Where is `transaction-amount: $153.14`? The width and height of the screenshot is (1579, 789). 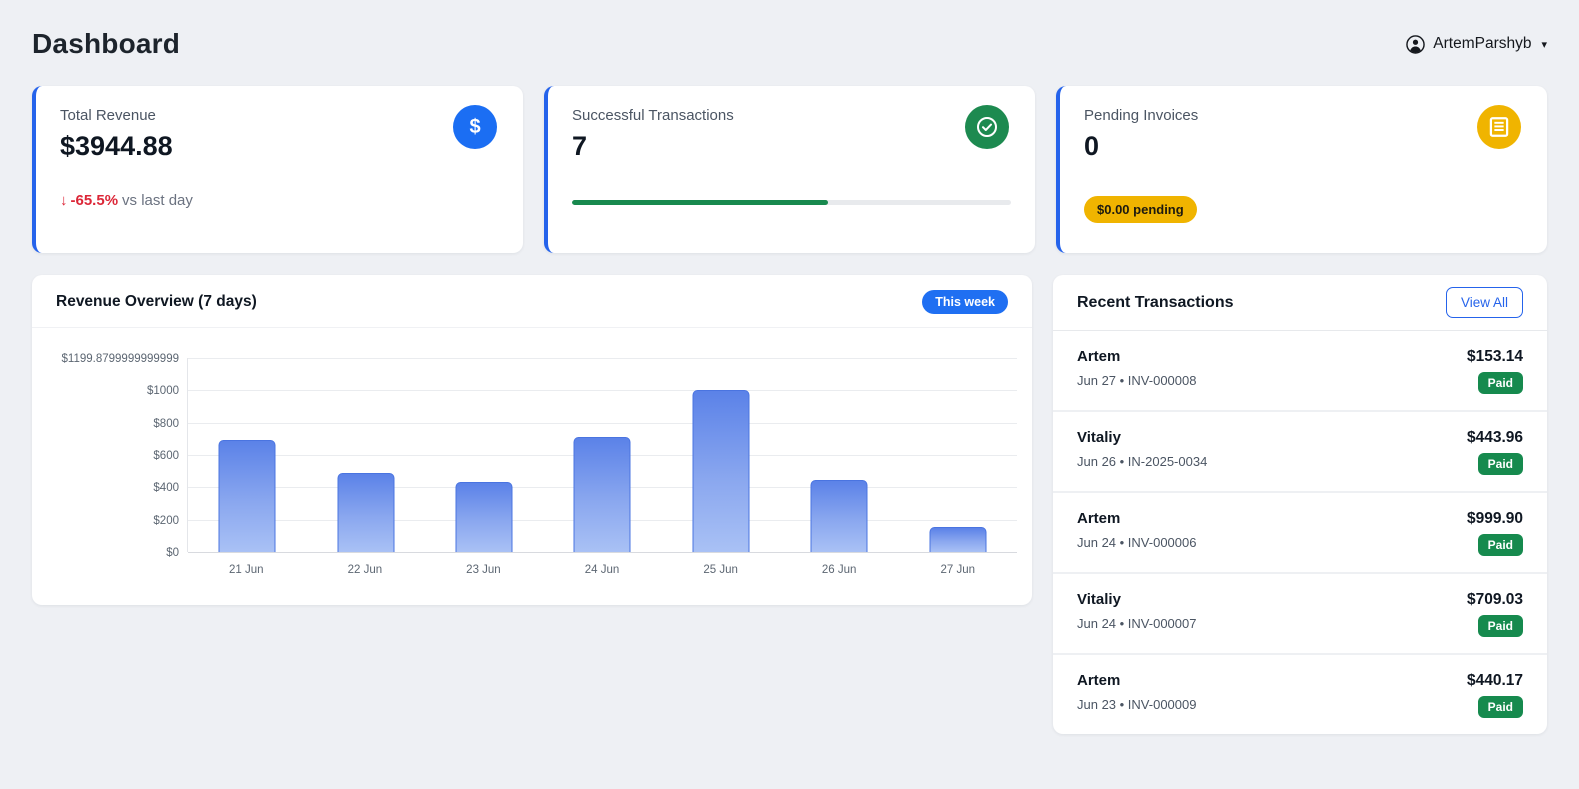
transaction-amount: $153.14 is located at coordinates (1494, 356).